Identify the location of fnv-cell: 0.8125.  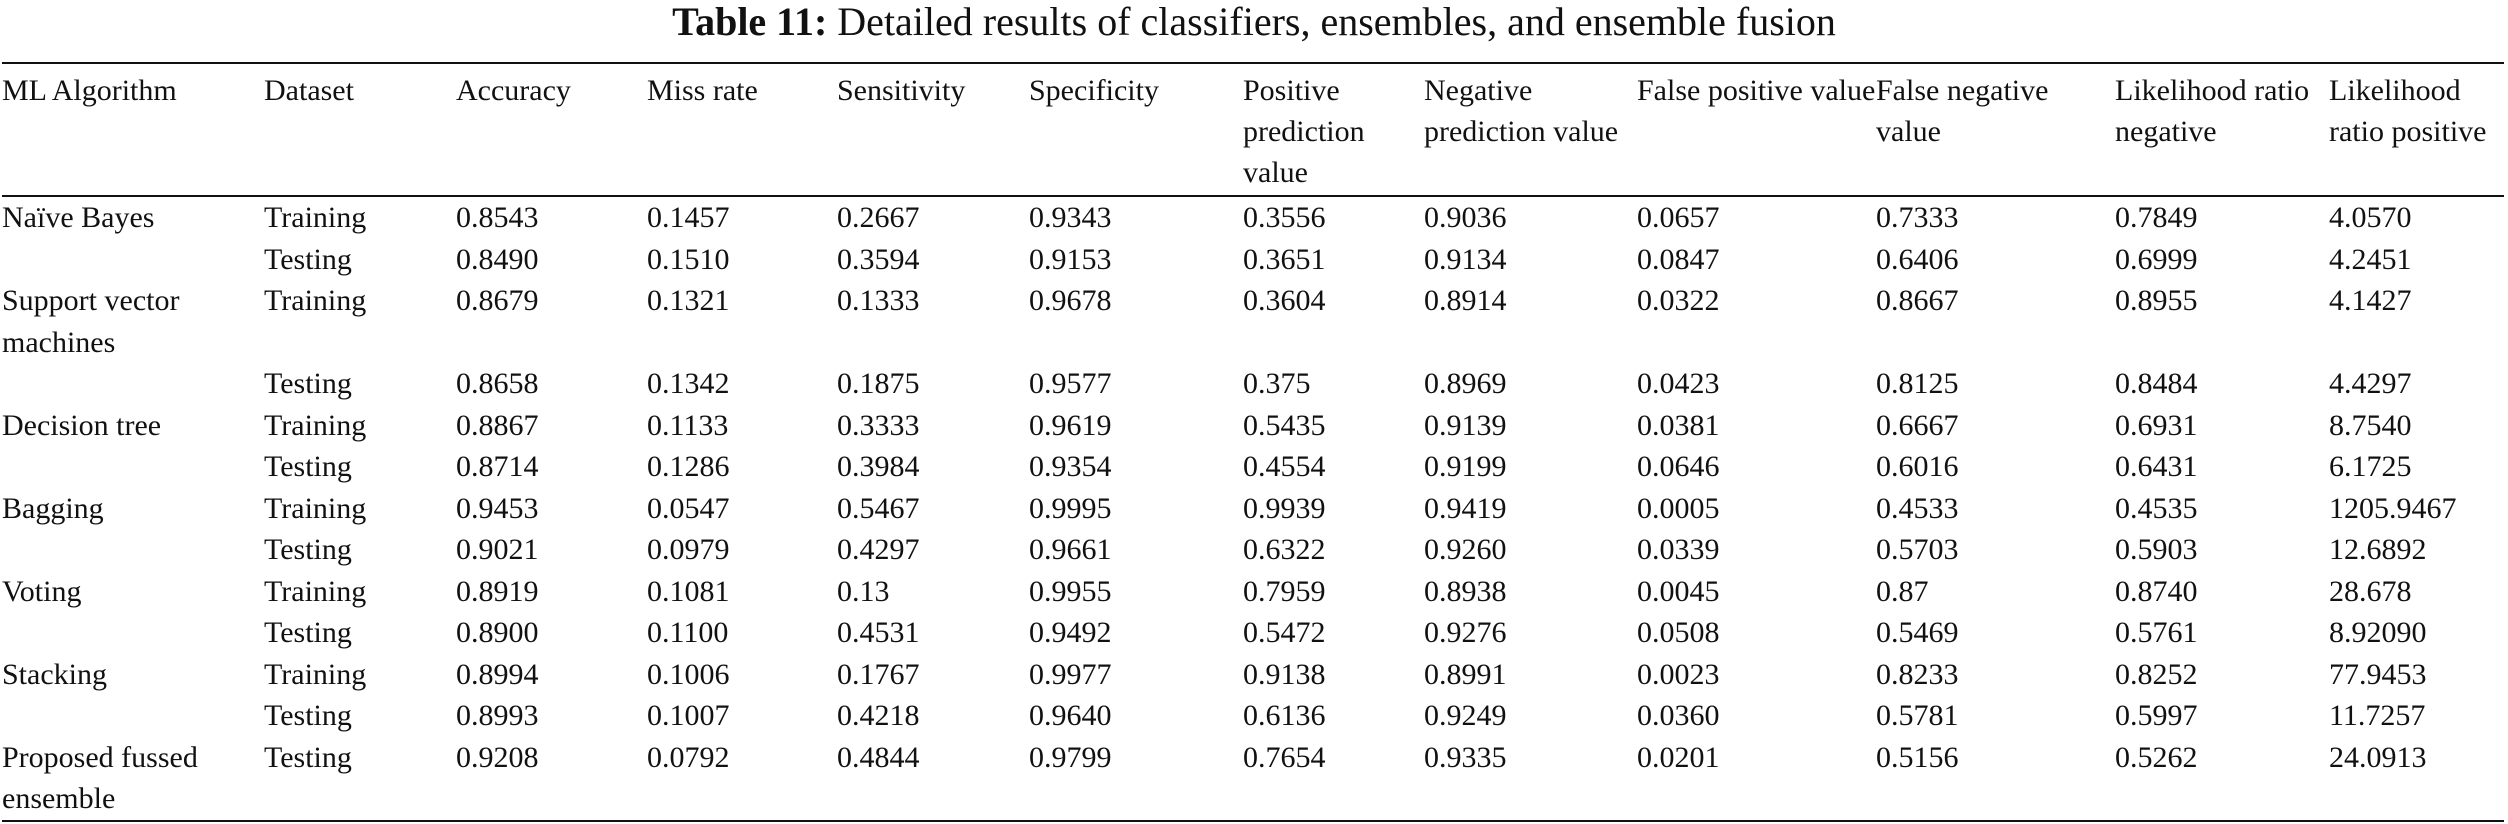
(1917, 383).